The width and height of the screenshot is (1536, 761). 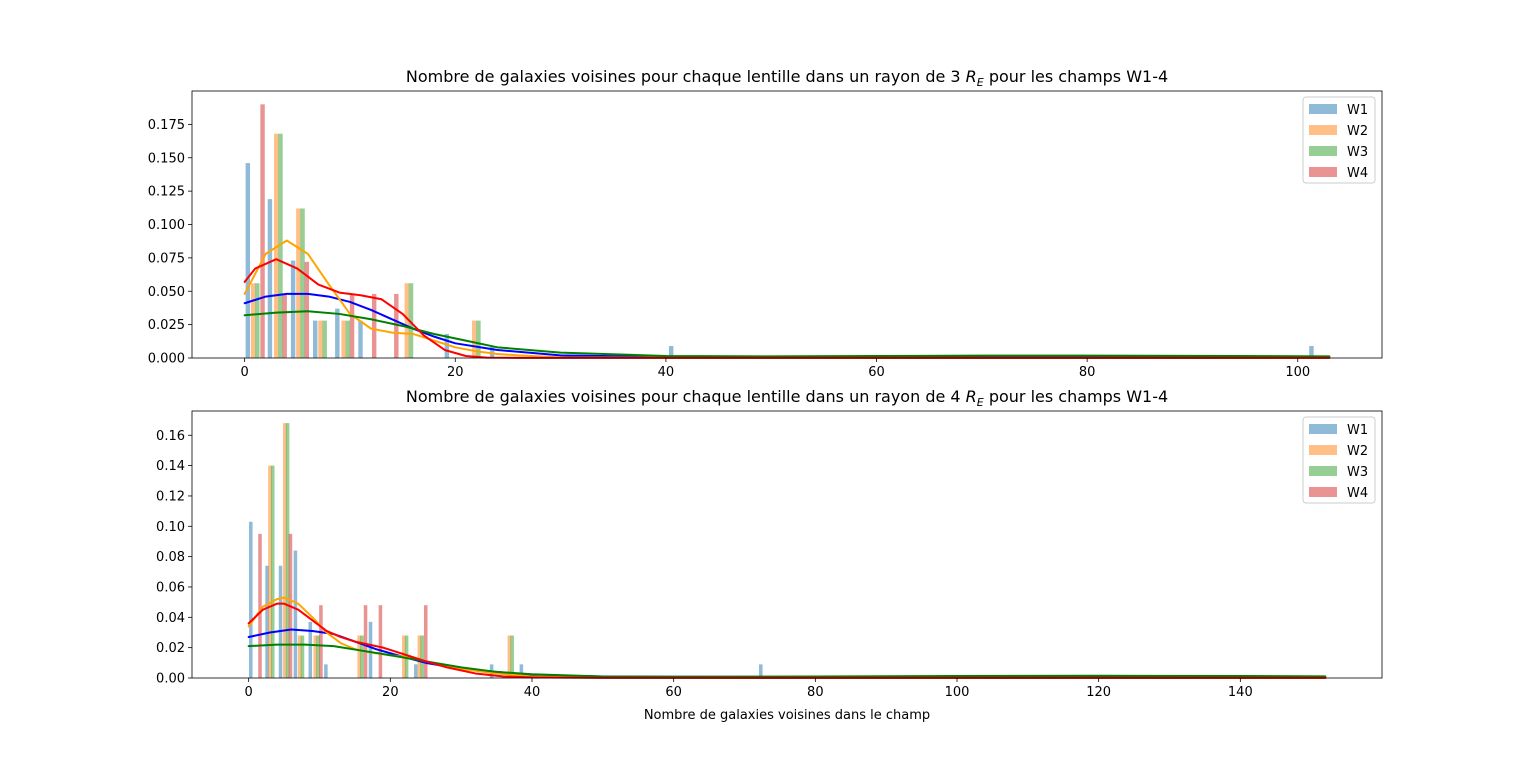 I want to click on bottom-legend-swatch-w4, so click(x=1323, y=492).